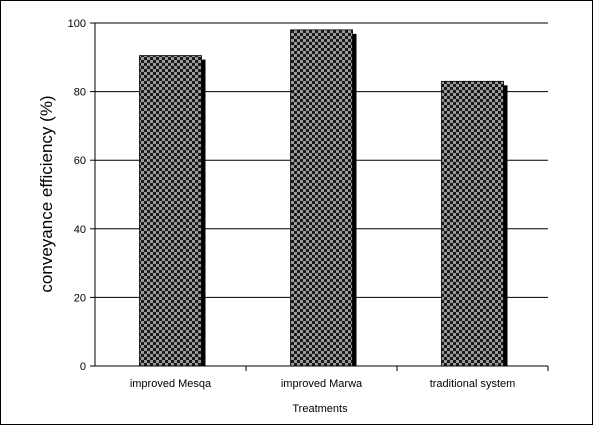  Describe the element at coordinates (80, 230) in the screenshot. I see `y-tick-label: 40` at that location.